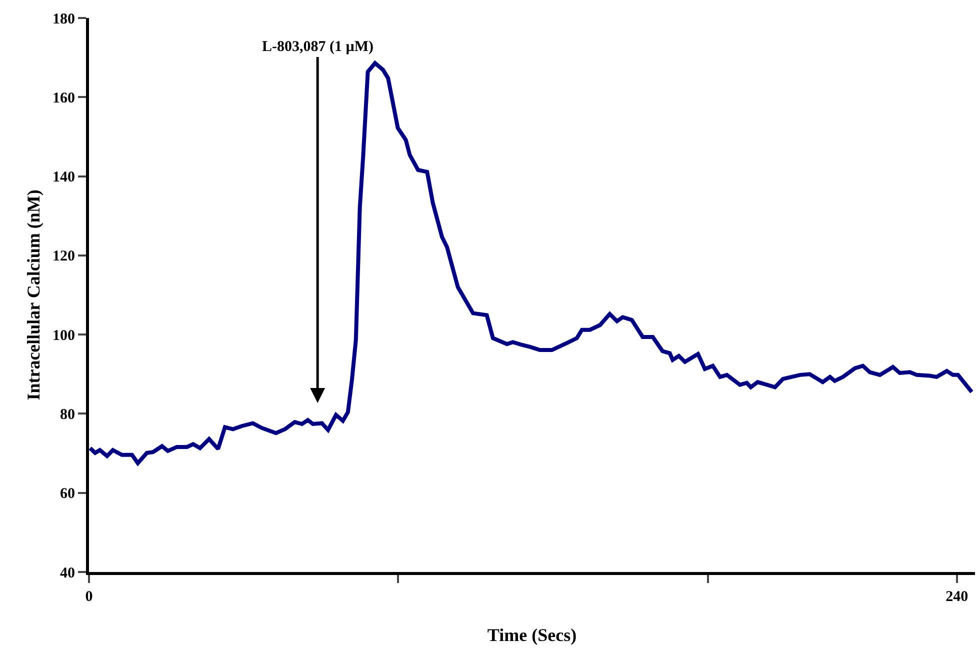  I want to click on y-tick-label: 60, so click(67, 494).